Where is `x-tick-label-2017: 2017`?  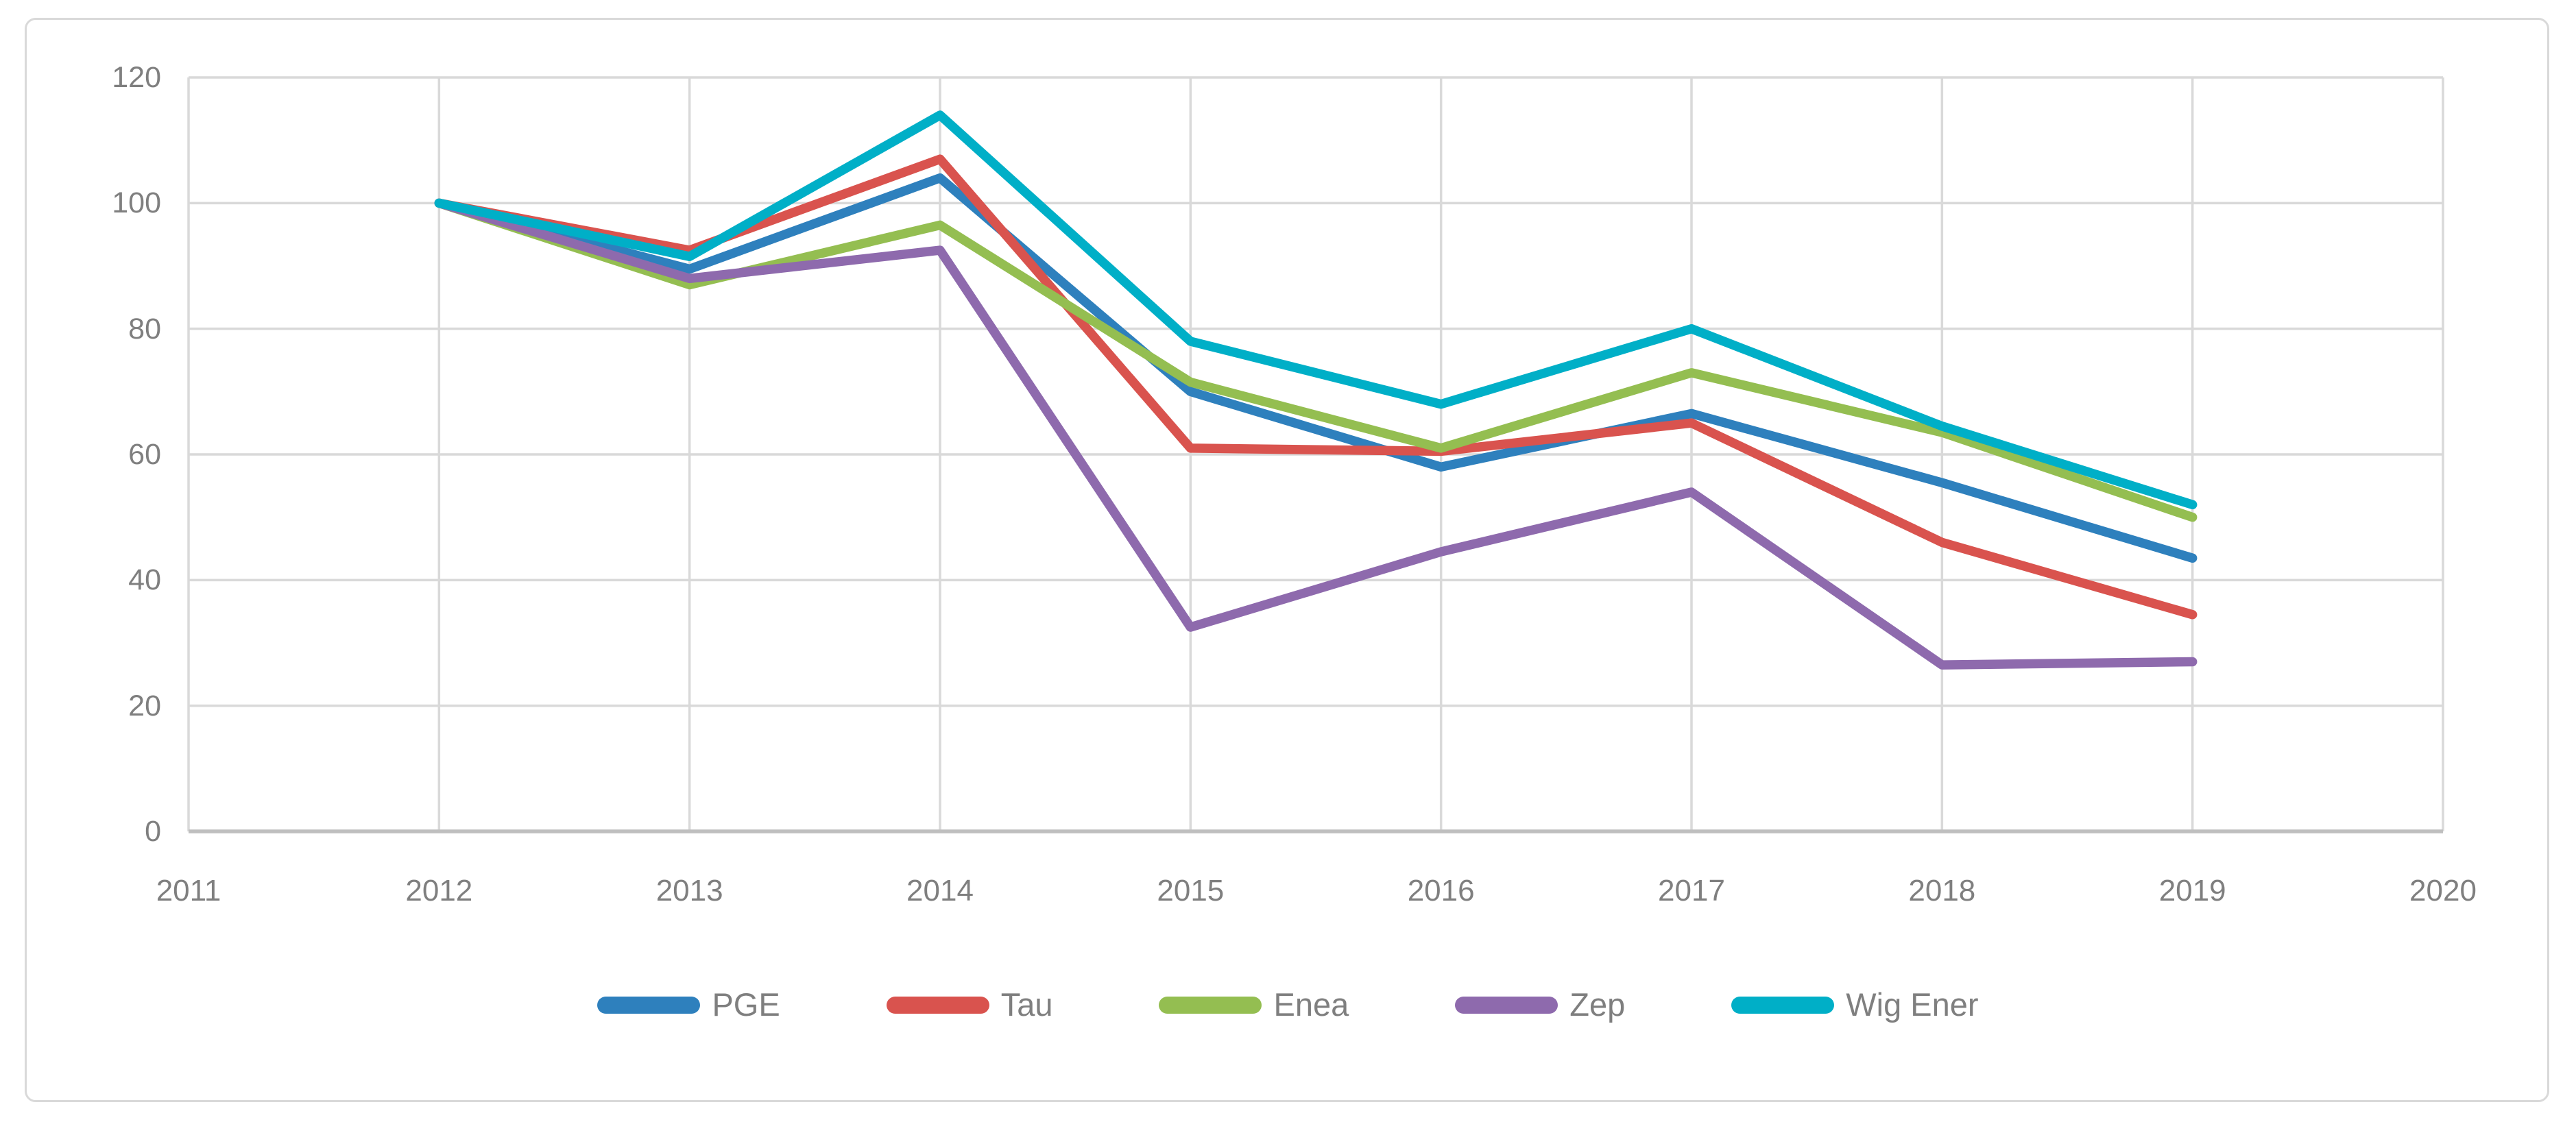 x-tick-label-2017: 2017 is located at coordinates (1692, 890).